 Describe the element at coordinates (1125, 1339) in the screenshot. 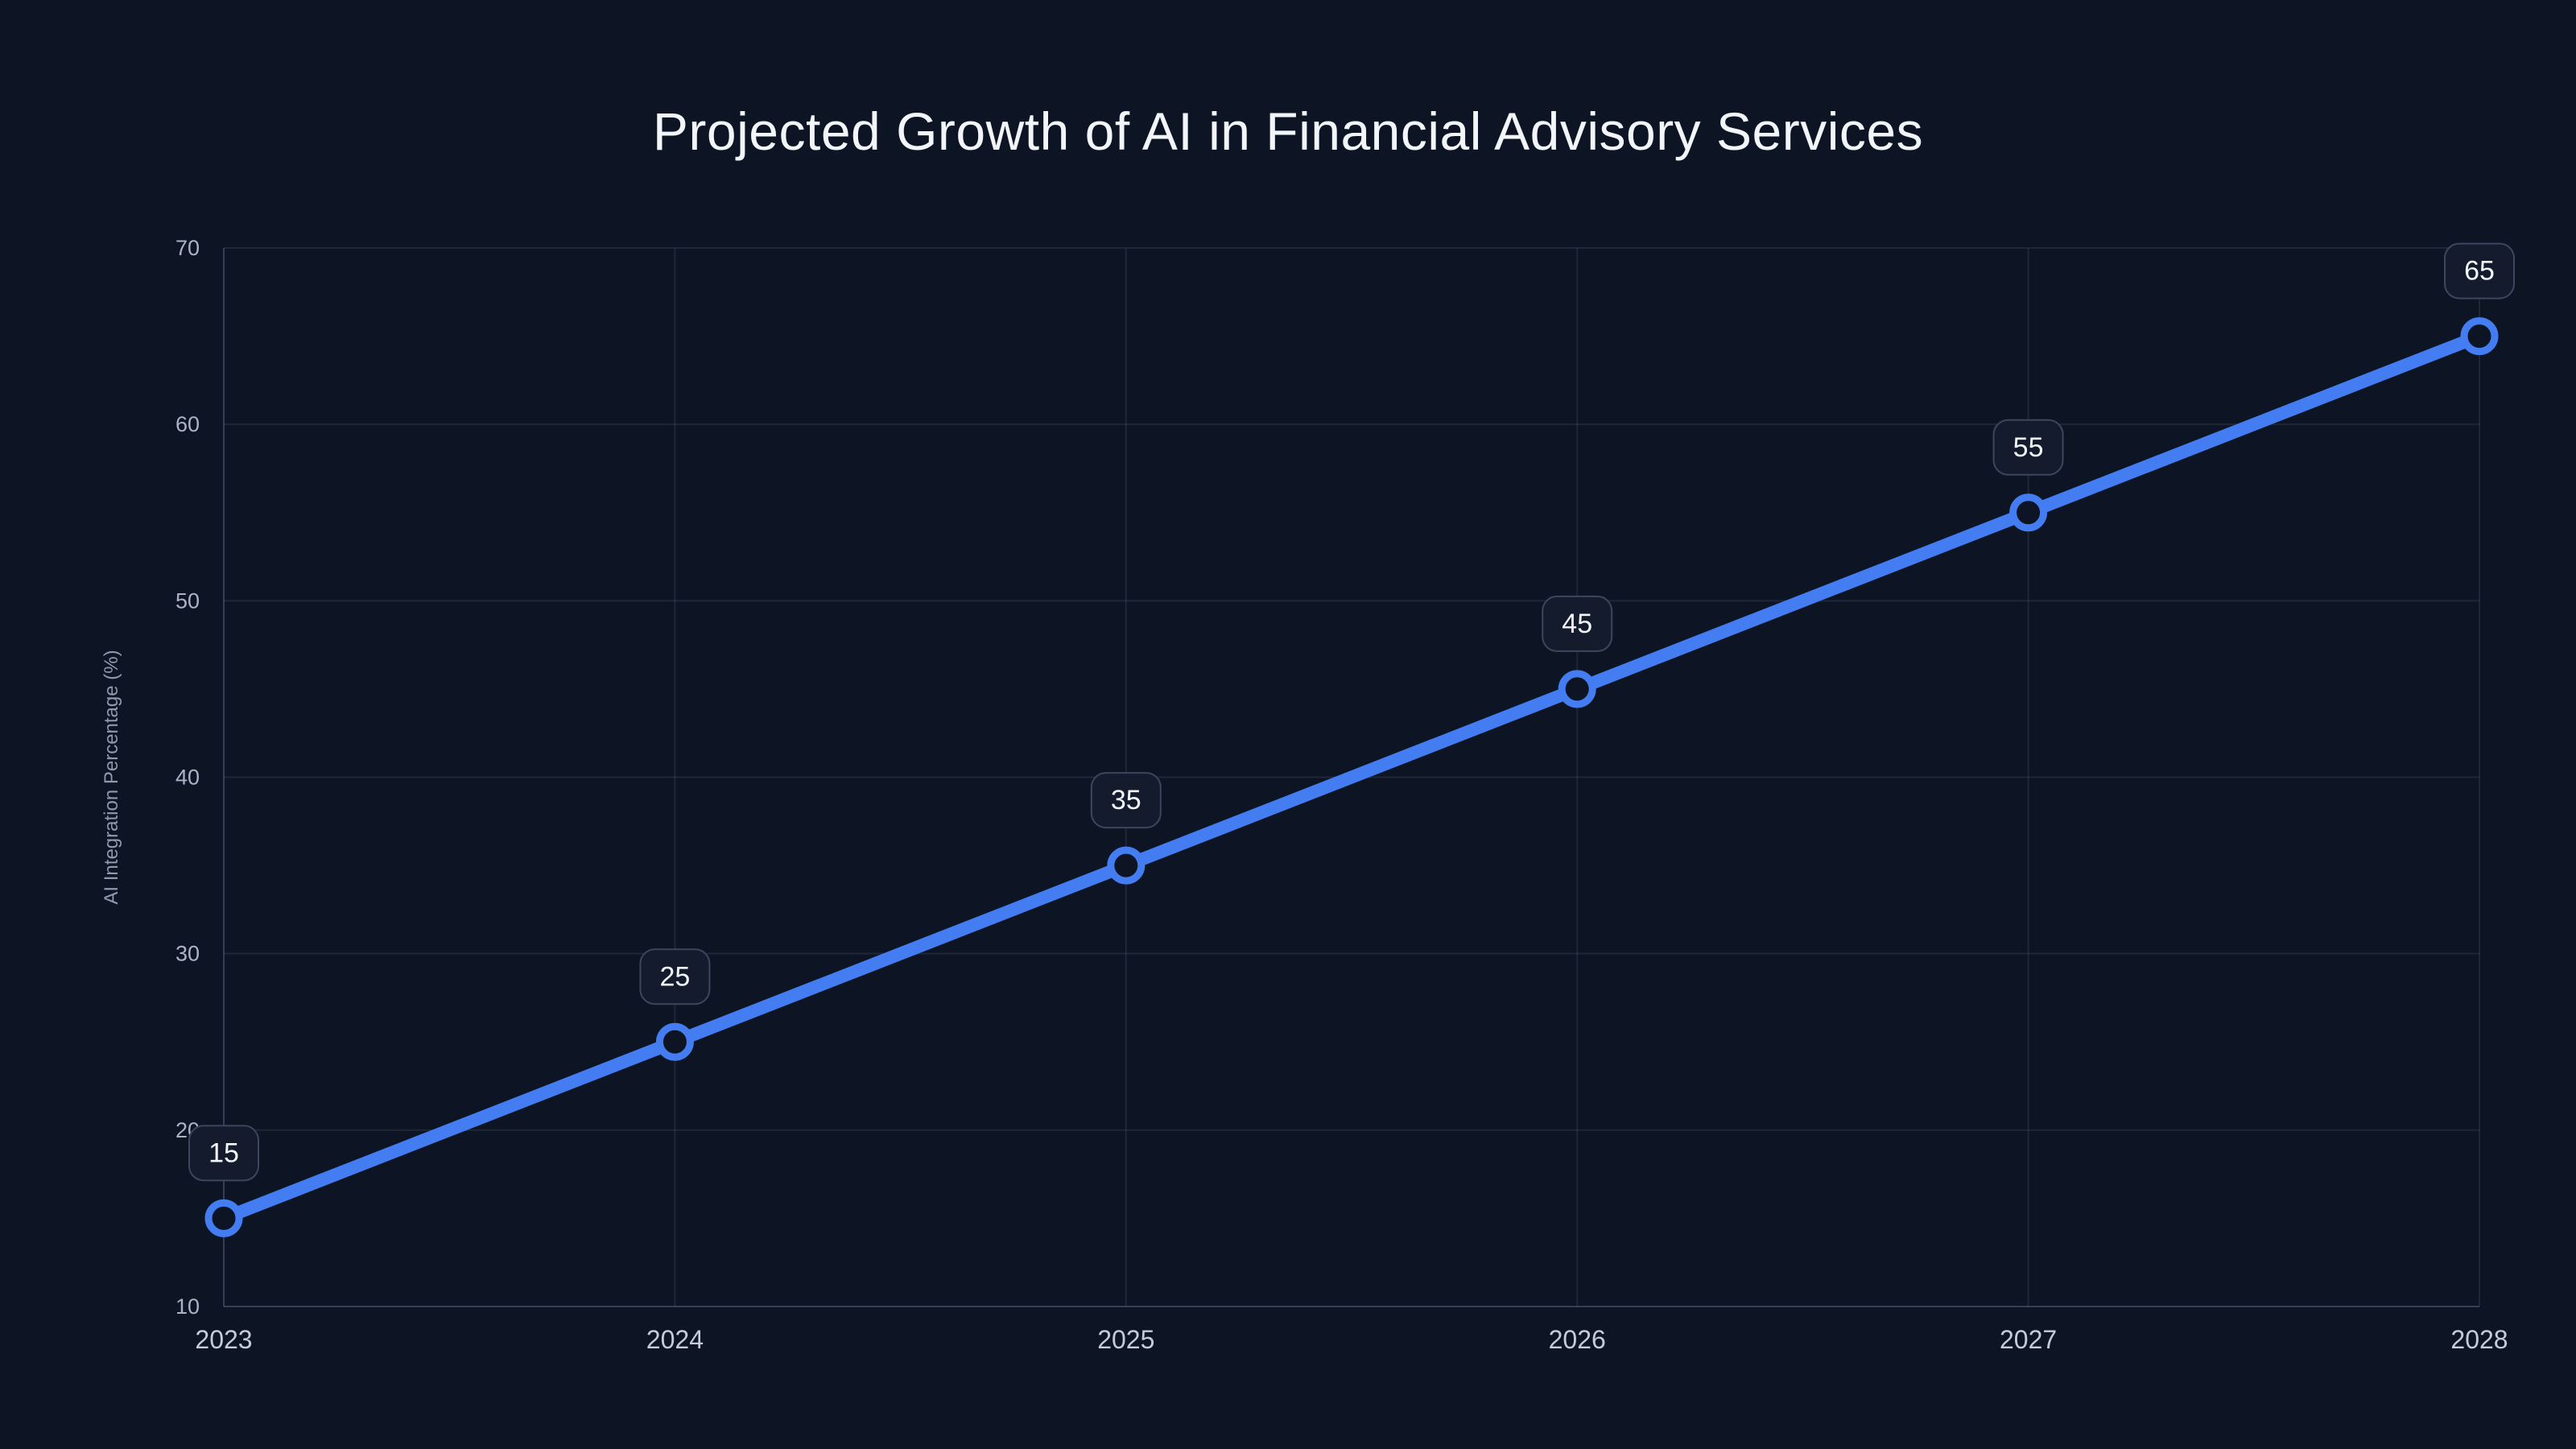

I see `x-tick-label: 2025` at that location.